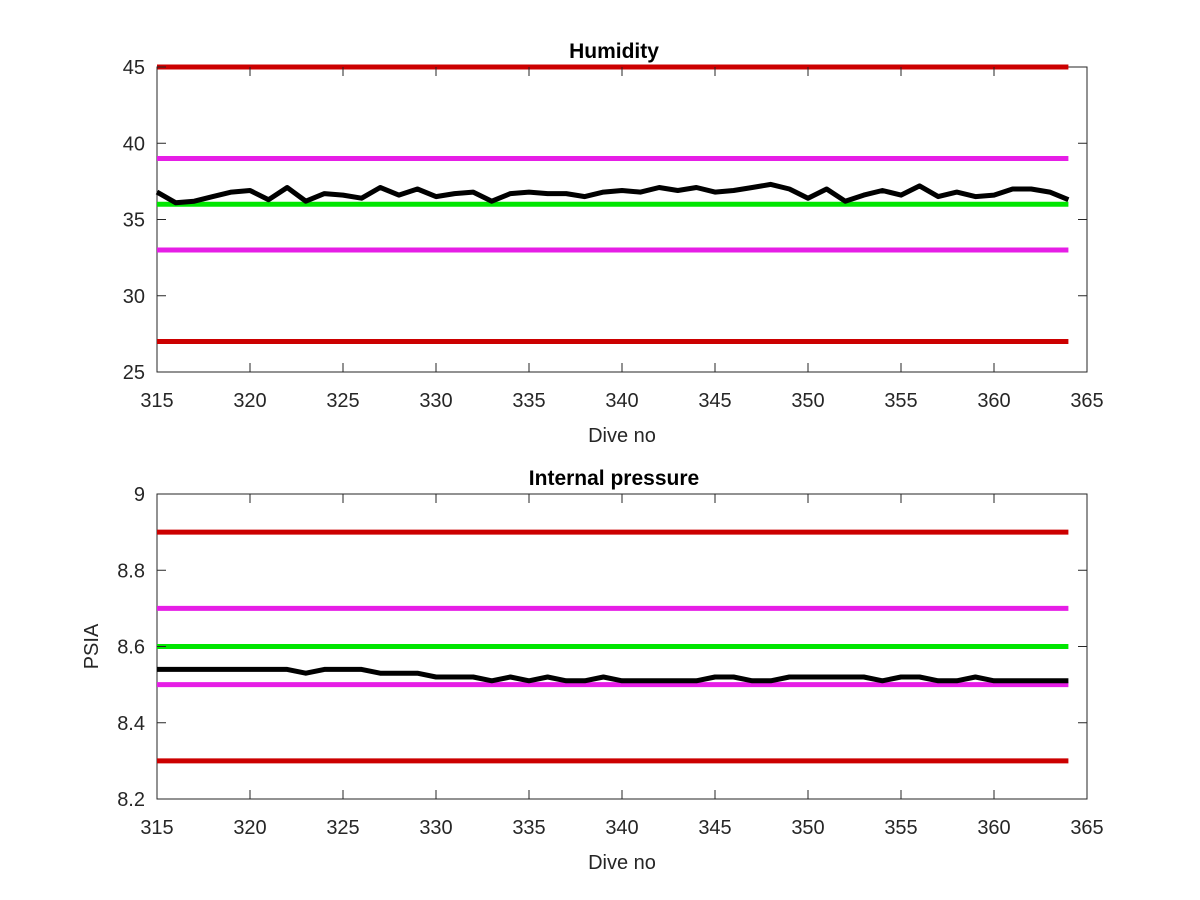 The image size is (1200, 900). Describe the element at coordinates (614, 51) in the screenshot. I see `chart-title: Humidity` at that location.